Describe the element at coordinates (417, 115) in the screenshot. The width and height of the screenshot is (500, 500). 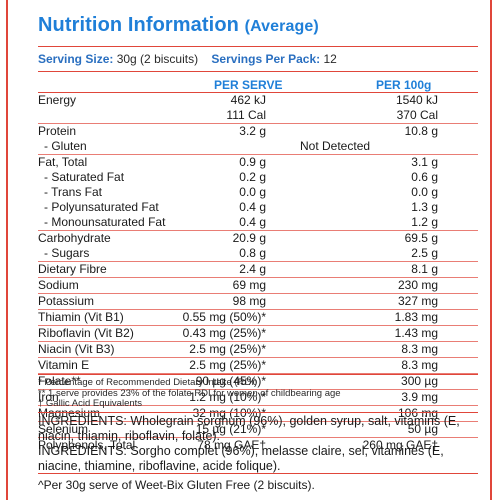
I see `row-per-100g-value: 370 Cal` at that location.